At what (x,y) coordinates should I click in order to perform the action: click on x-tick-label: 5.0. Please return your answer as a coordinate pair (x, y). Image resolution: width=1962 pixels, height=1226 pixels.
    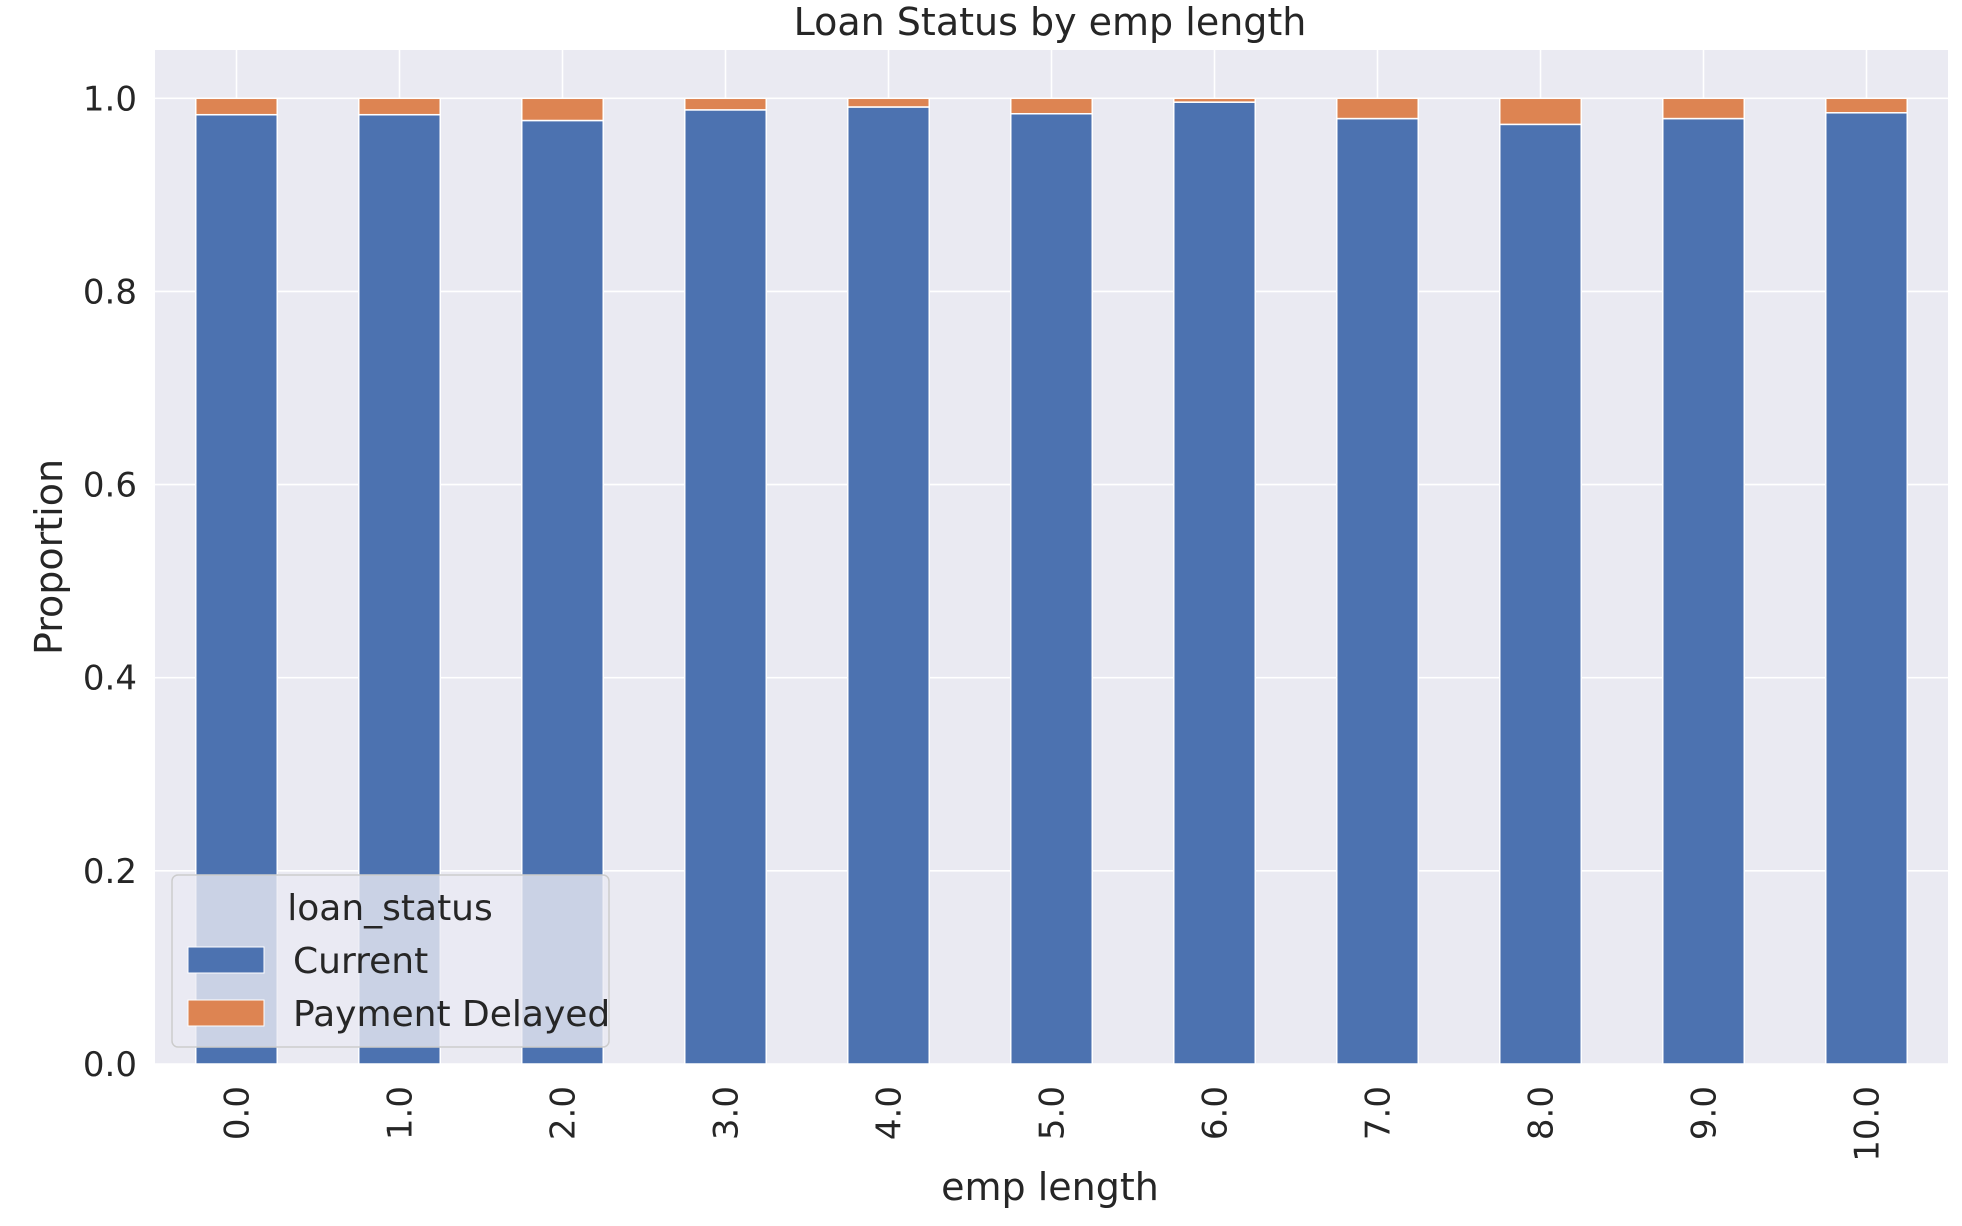
    Looking at the image, I should click on (1053, 1113).